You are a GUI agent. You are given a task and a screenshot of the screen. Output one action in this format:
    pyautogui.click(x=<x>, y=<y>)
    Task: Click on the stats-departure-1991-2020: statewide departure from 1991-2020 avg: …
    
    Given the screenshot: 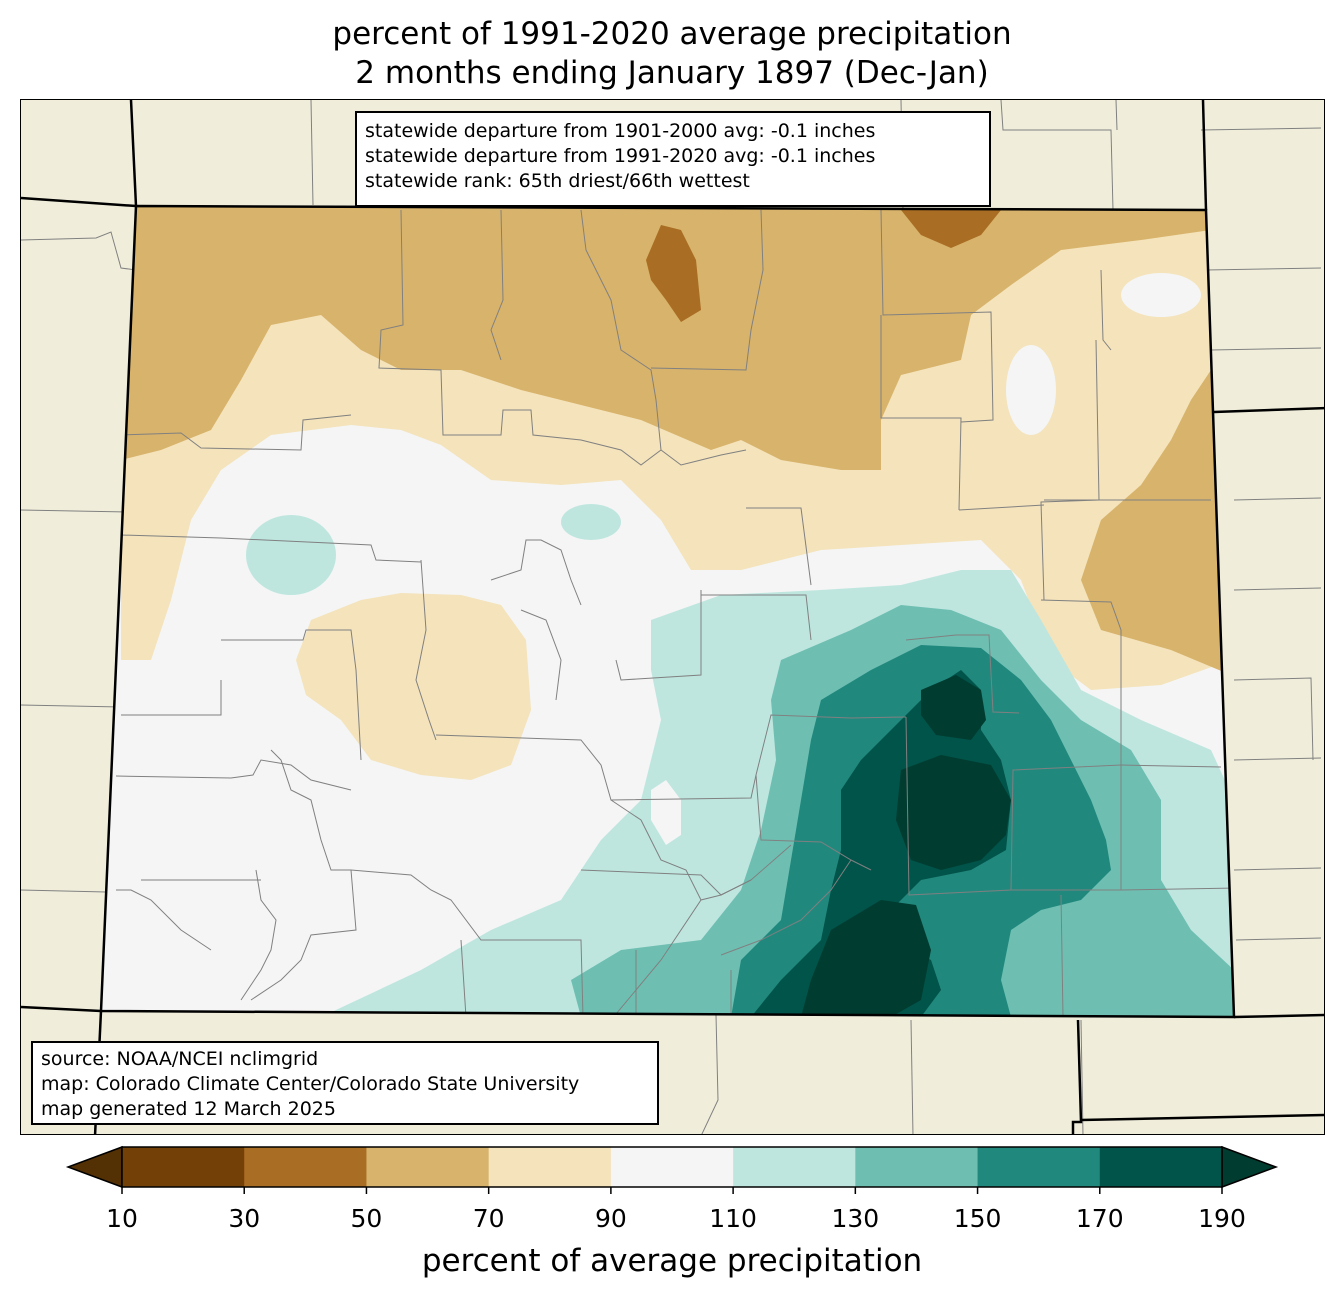 What is the action you would take?
    pyautogui.click(x=620, y=156)
    